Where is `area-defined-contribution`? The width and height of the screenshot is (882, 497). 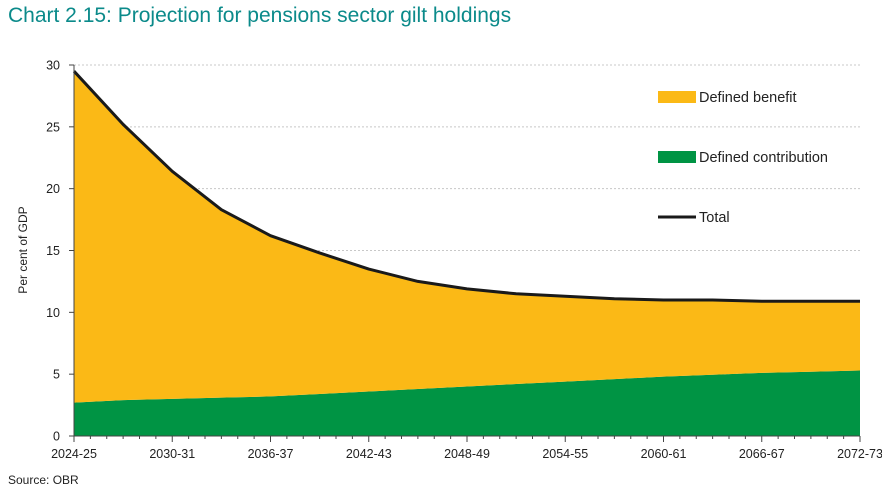
area-defined-contribution is located at coordinates (467, 403).